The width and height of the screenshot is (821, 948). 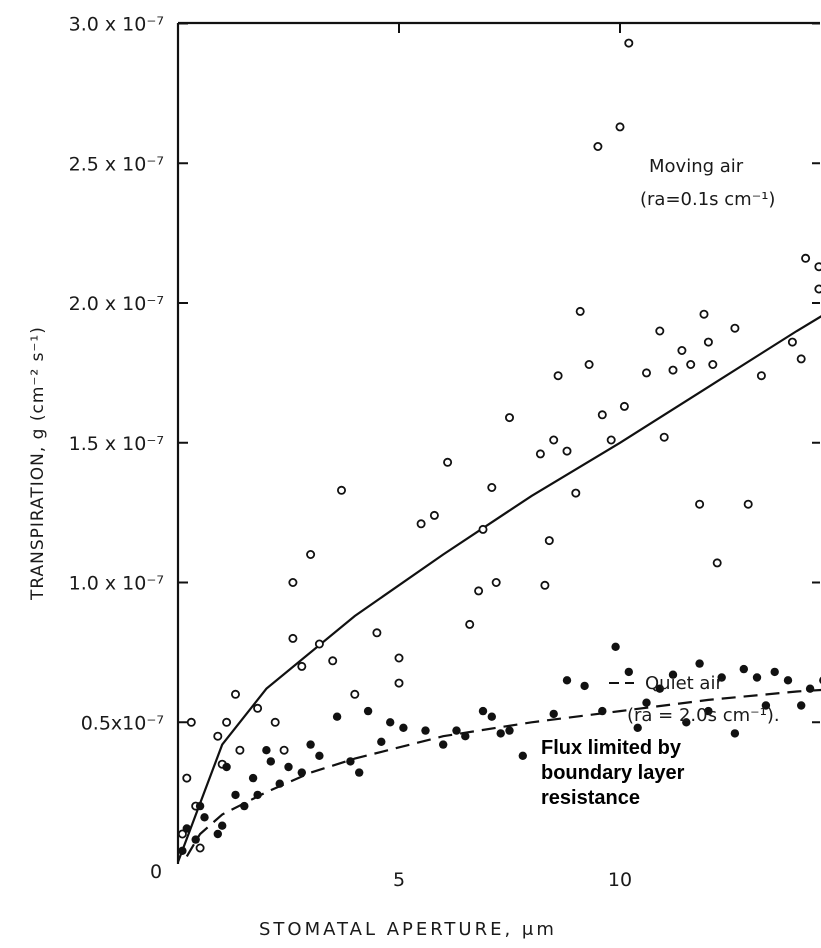 I want to click on quiet-air-label: Quiet air, so click(x=684, y=683).